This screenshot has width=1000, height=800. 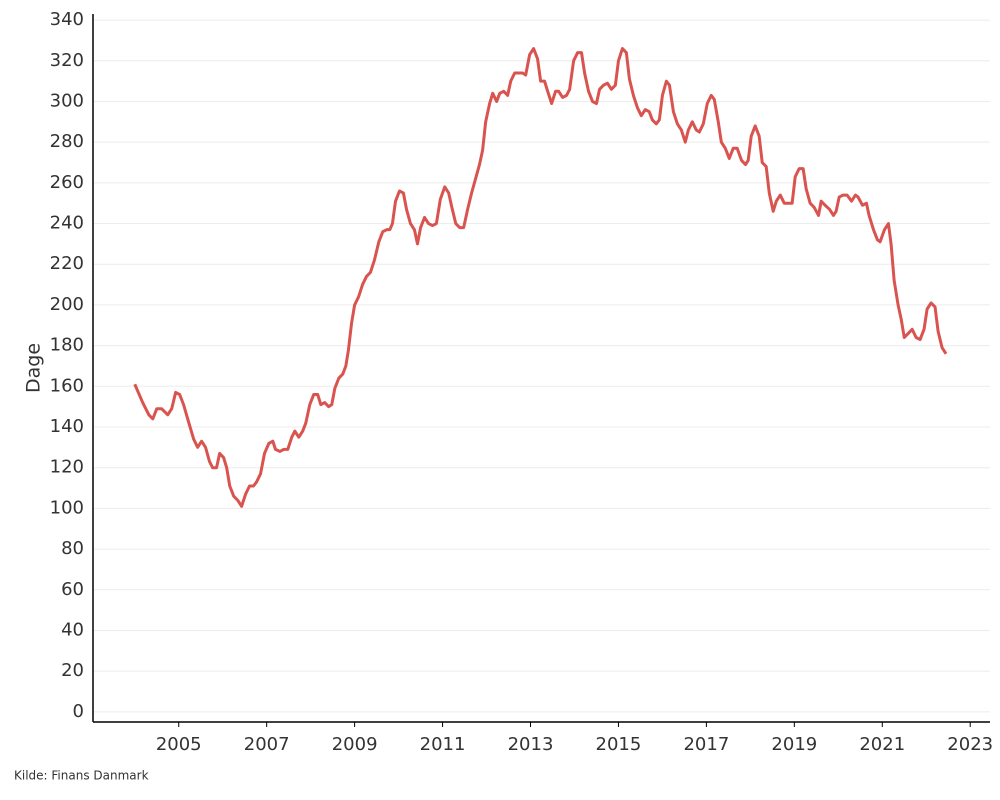 I want to click on y-tick-label: 20, so click(x=72, y=670).